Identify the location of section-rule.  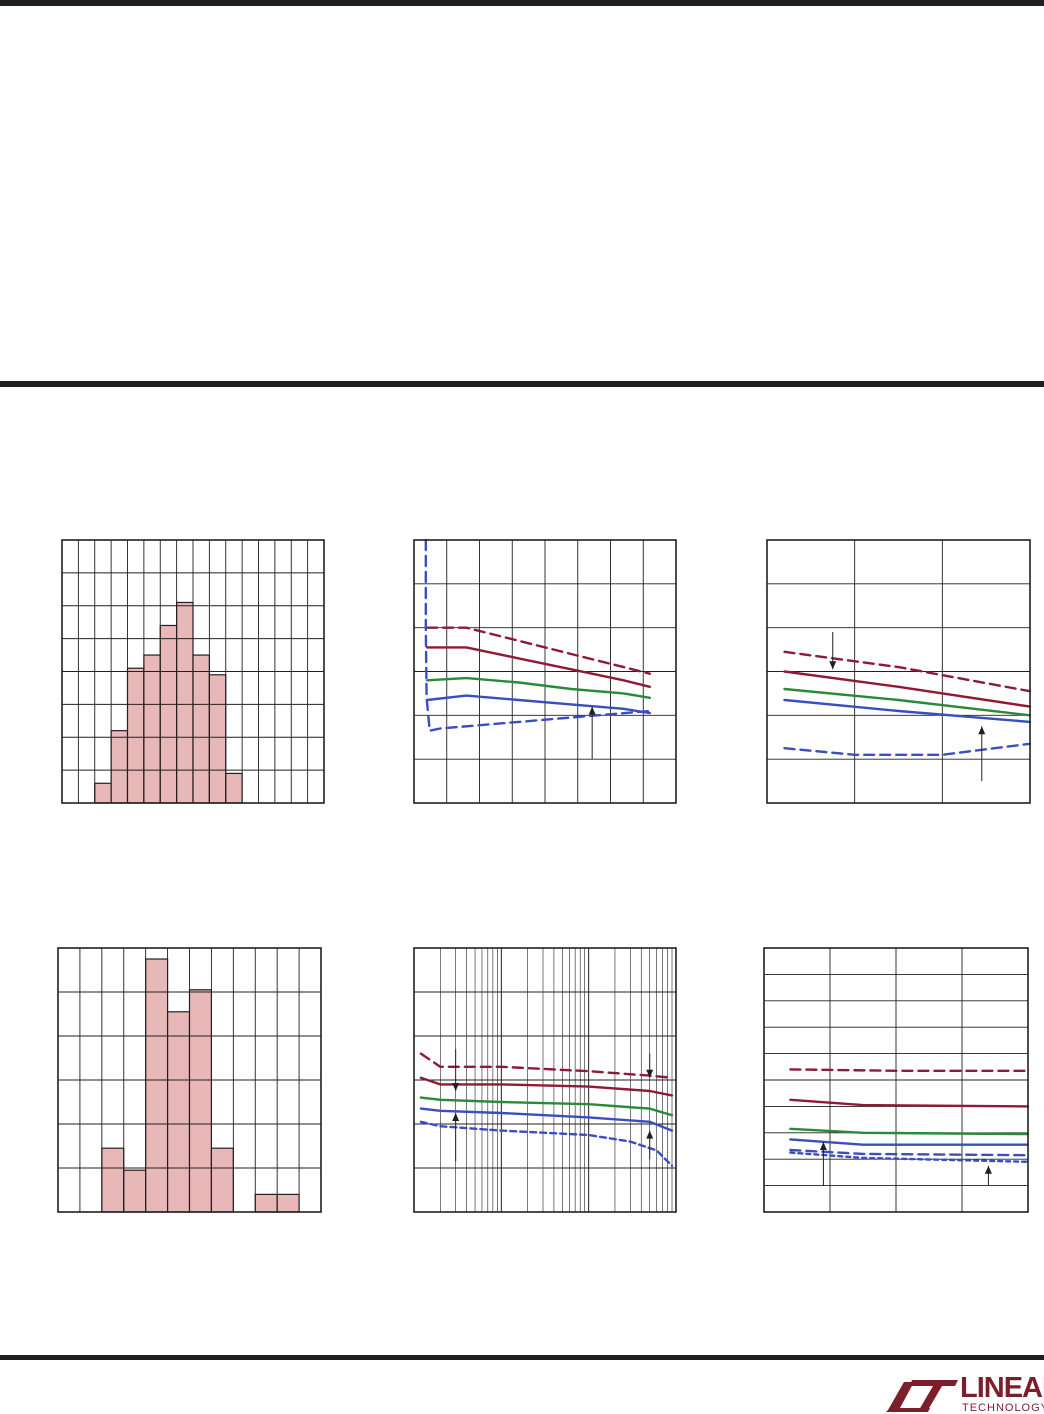
(522, 384).